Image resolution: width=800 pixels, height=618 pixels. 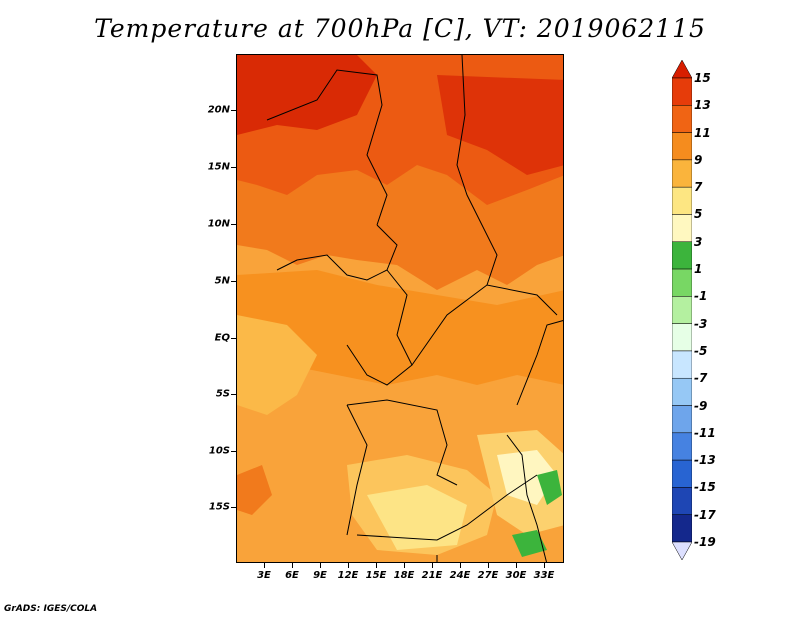 I want to click on colorbar-triangle-top, so click(x=682, y=69).